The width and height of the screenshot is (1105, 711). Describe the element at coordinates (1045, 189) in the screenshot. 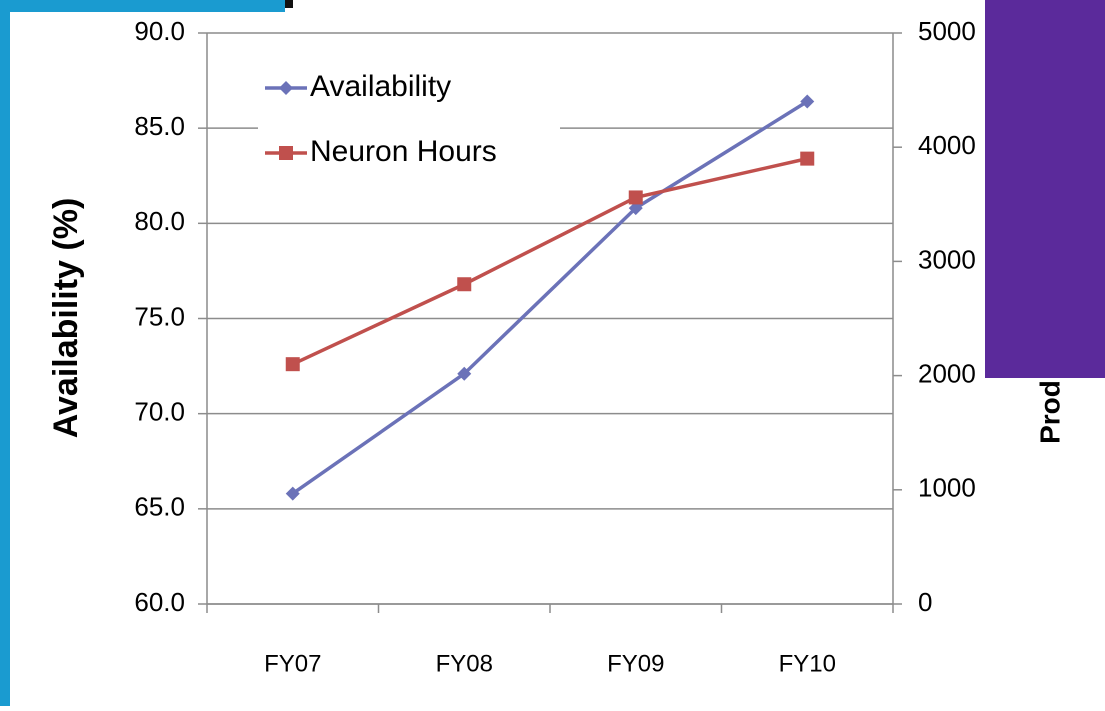

I see `purple-box` at that location.